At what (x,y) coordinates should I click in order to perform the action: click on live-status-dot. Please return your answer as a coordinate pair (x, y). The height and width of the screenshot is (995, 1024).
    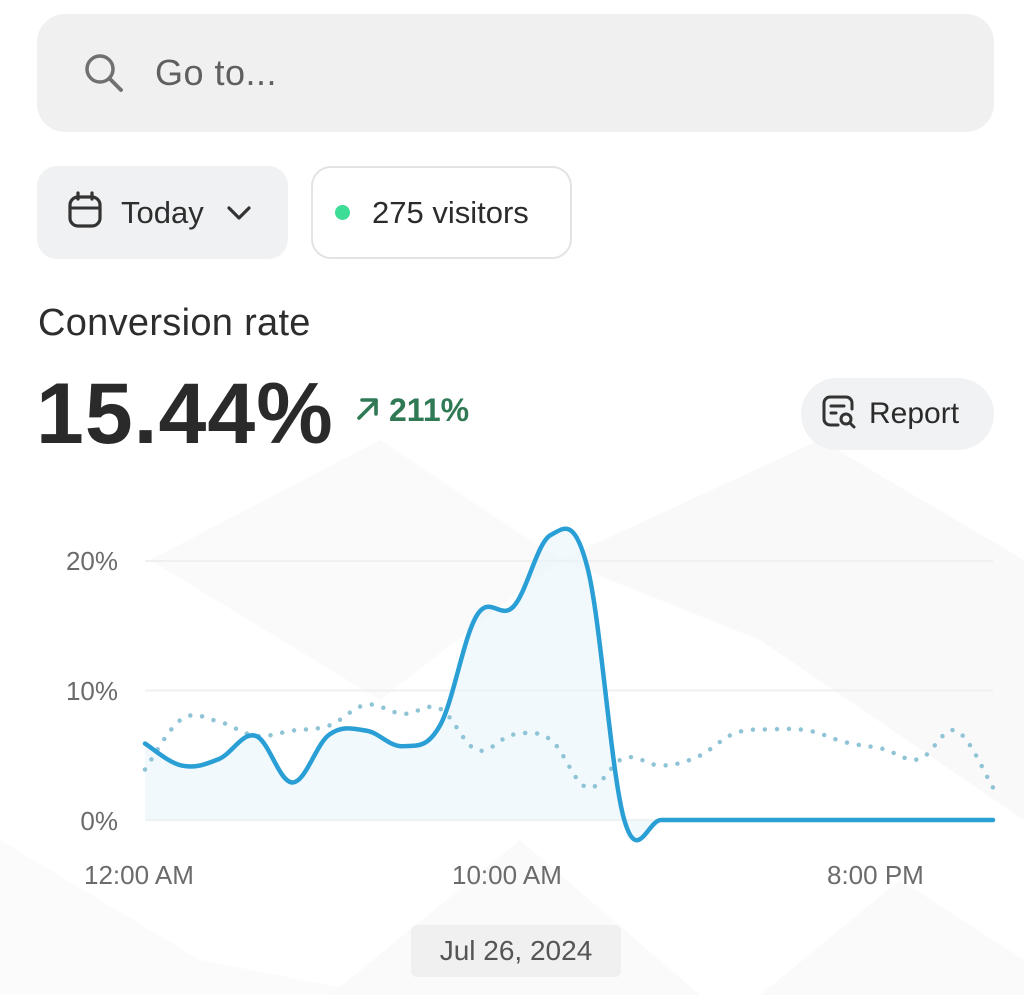
    Looking at the image, I should click on (342, 212).